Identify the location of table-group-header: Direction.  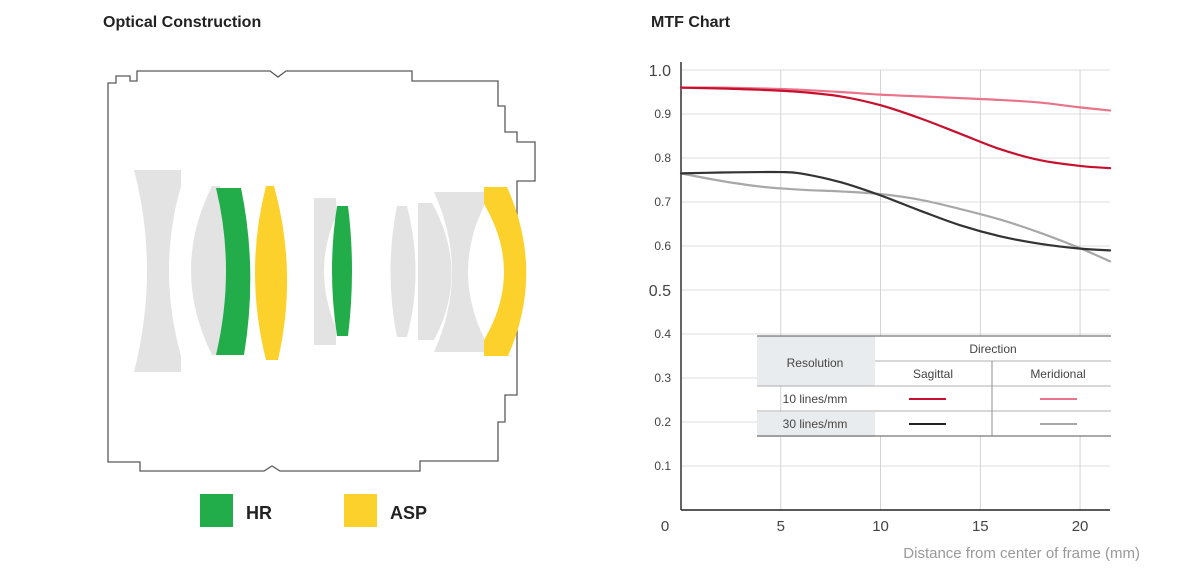
(992, 349).